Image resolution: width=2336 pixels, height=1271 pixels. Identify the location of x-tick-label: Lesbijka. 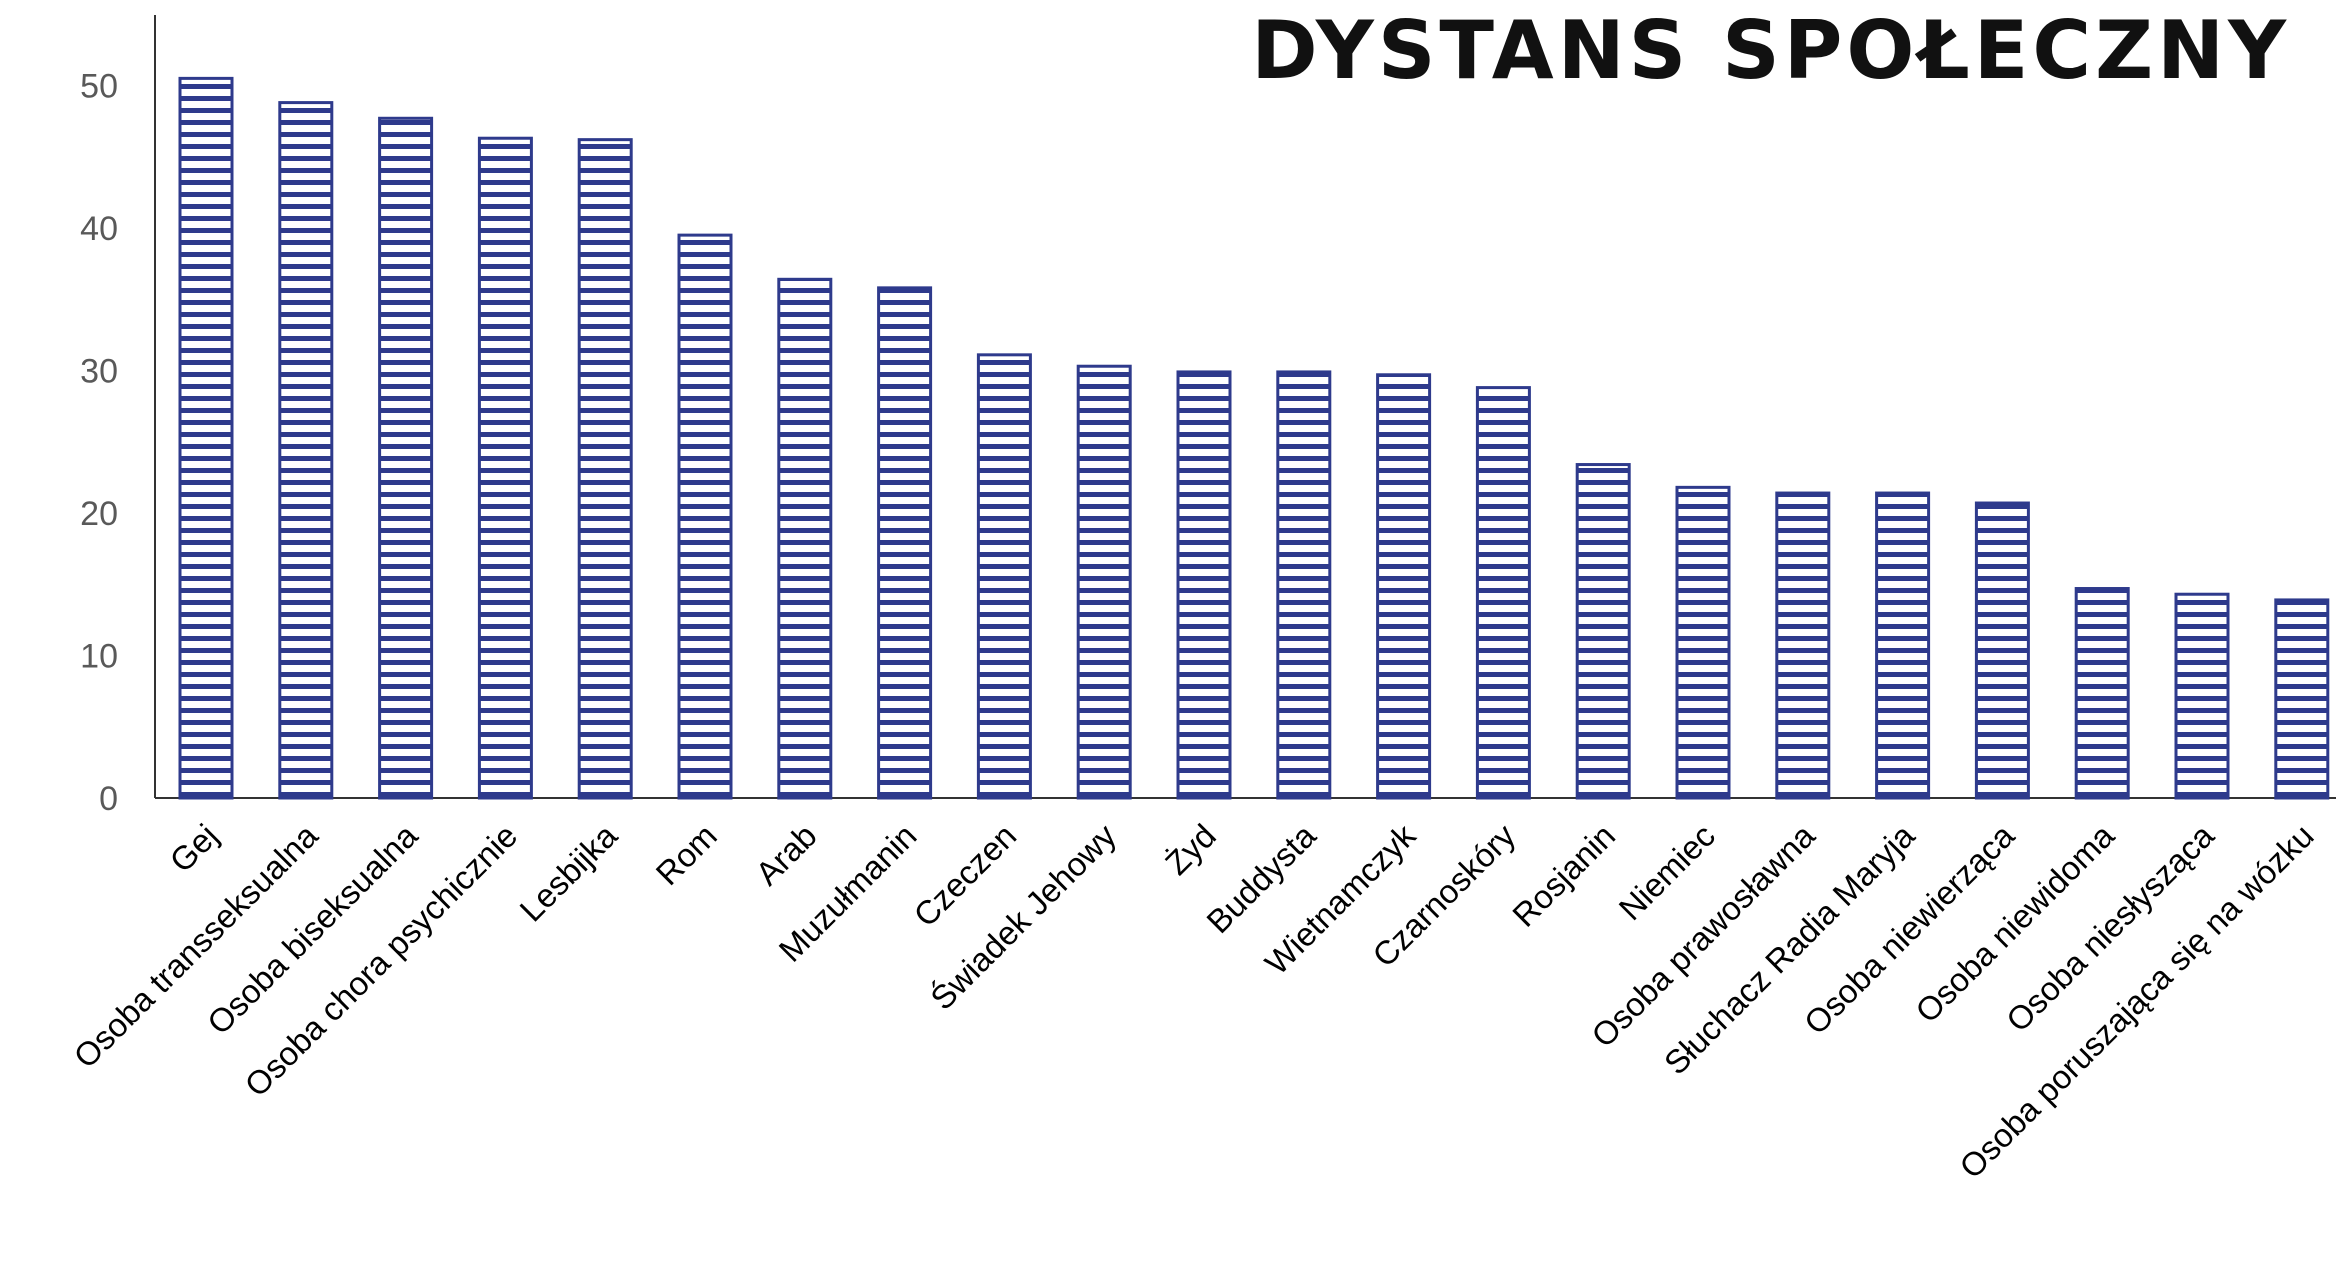
(568, 872).